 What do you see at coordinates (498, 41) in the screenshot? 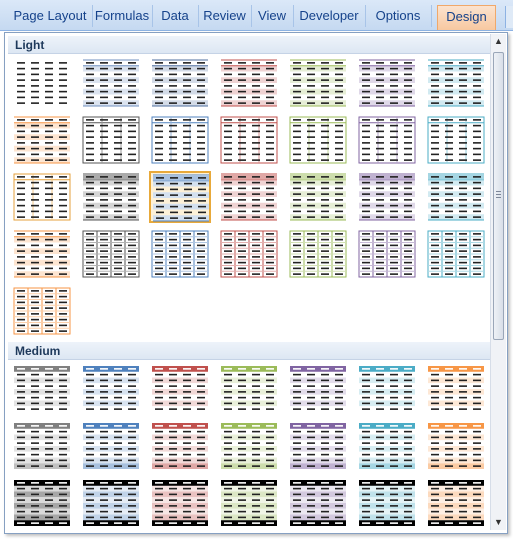
I see `scroll-up-arrow-icon: ▲` at bounding box center [498, 41].